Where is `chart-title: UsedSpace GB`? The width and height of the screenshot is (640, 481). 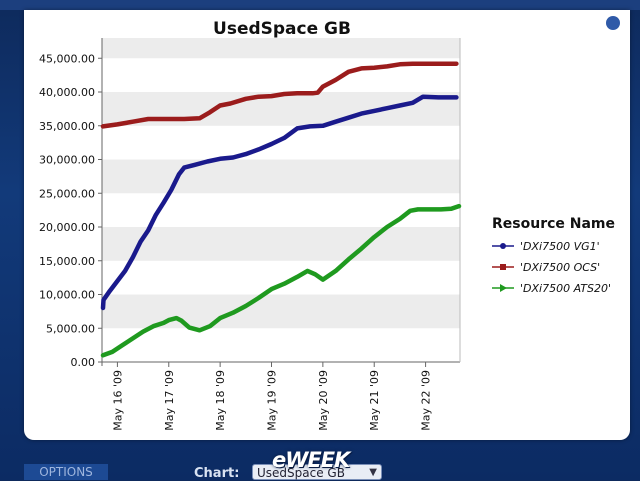 chart-title: UsedSpace GB is located at coordinates (282, 29).